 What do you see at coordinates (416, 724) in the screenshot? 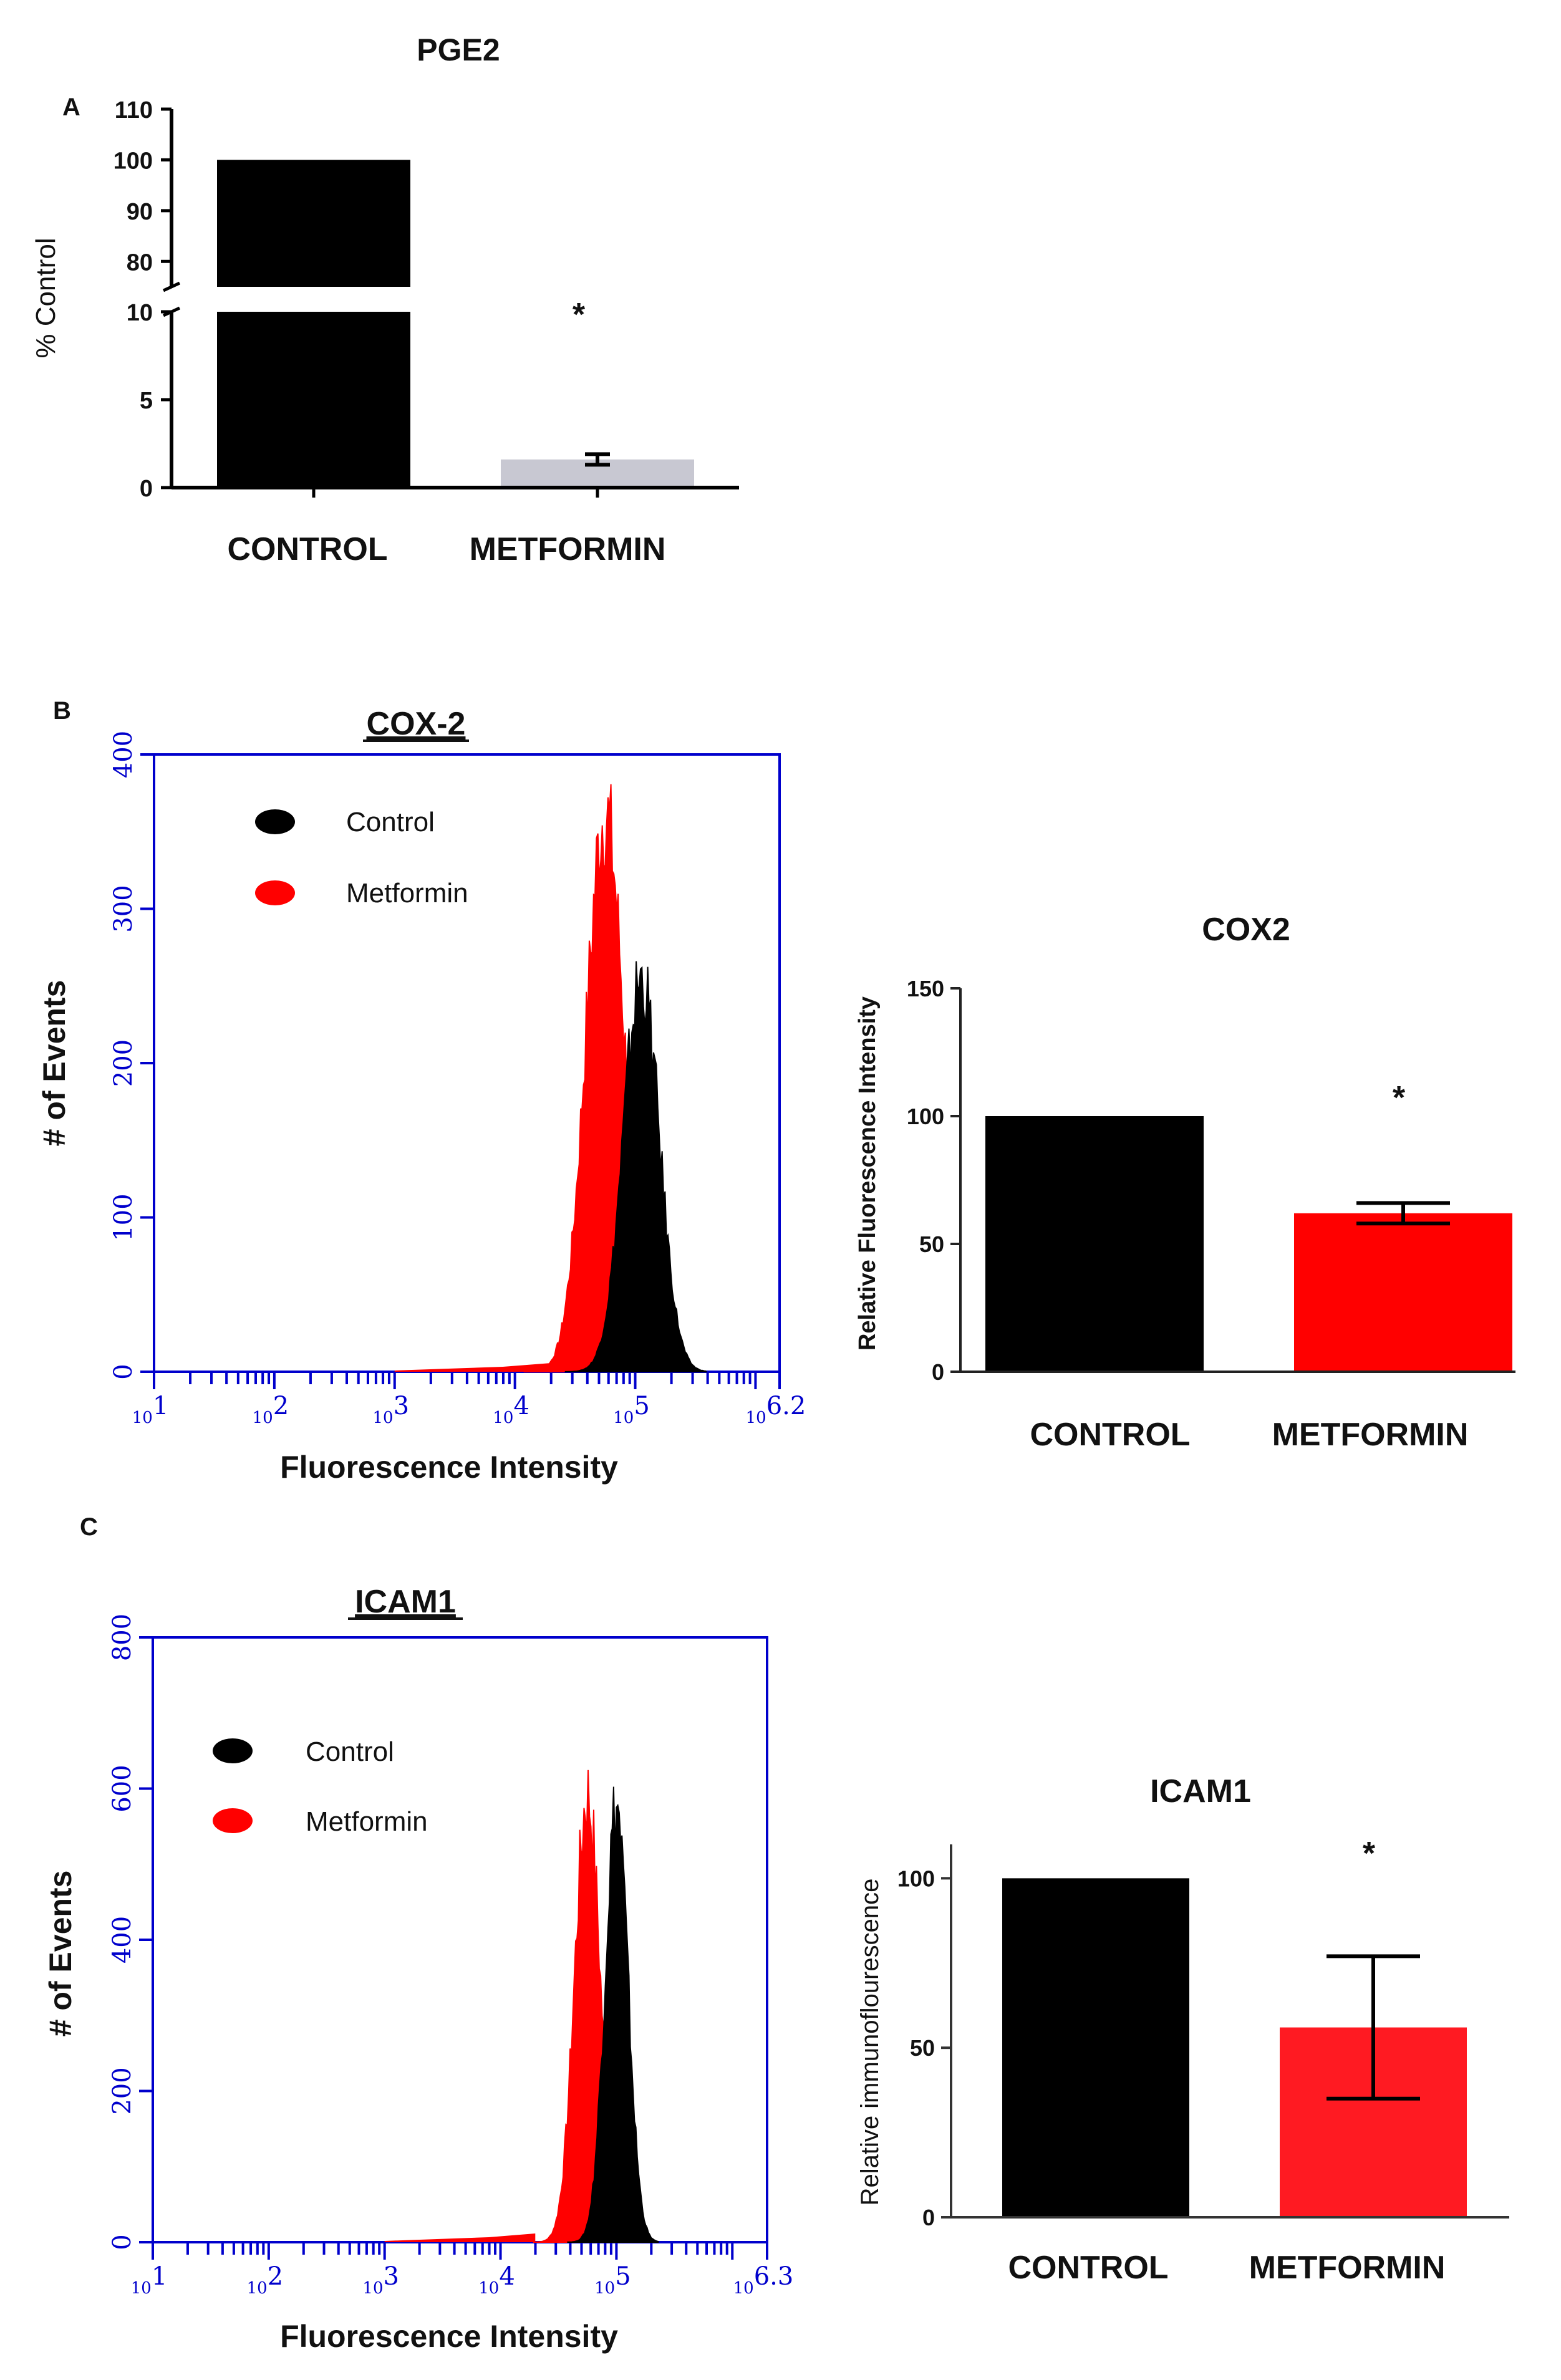
I see `chart-title-cox-2: COX-2` at bounding box center [416, 724].